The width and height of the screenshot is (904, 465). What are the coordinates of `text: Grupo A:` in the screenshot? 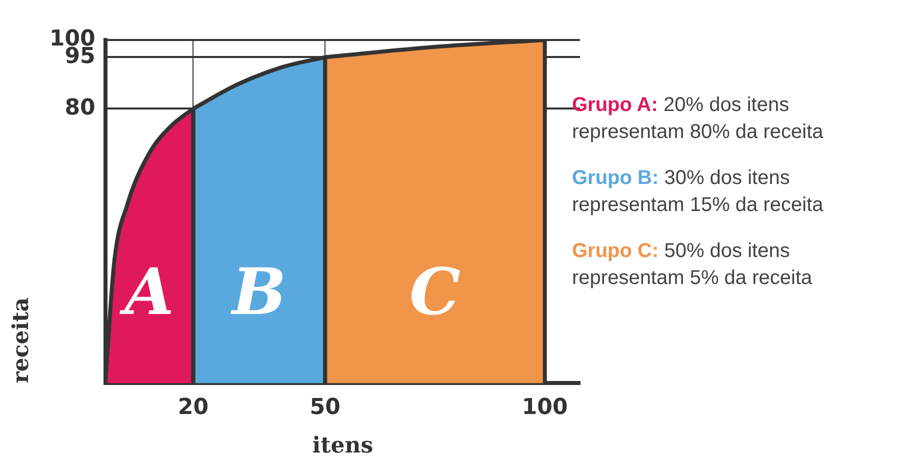 It's located at (615, 105).